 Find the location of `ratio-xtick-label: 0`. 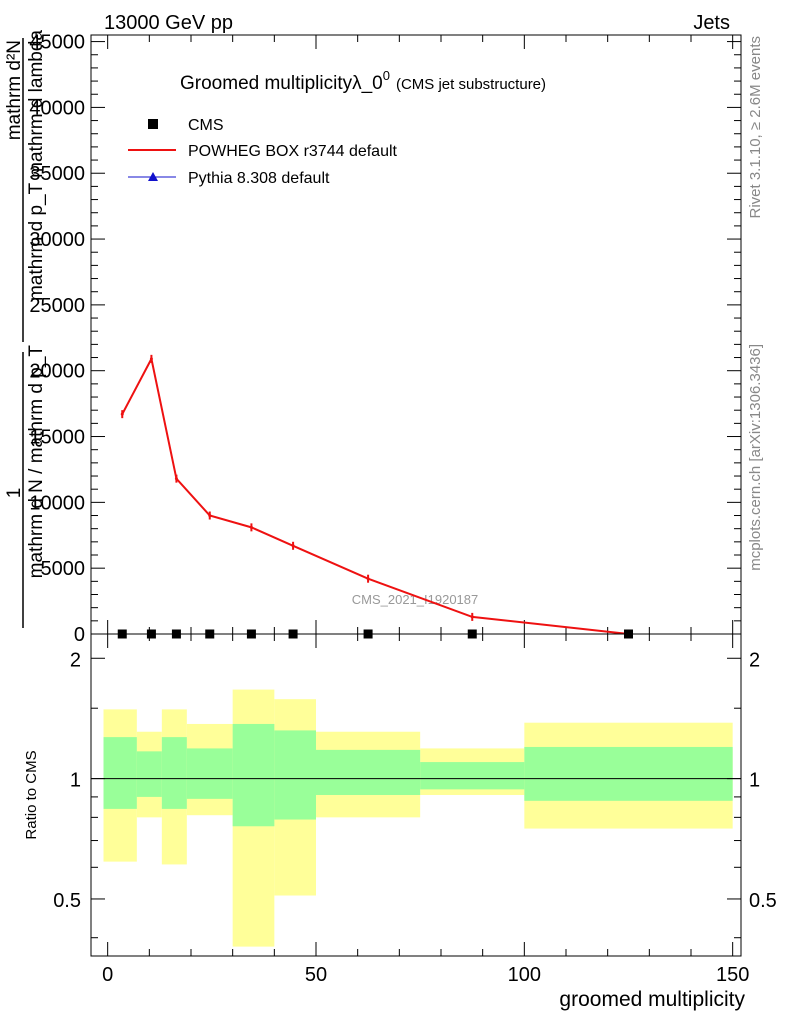

ratio-xtick-label: 0 is located at coordinates (107, 975).